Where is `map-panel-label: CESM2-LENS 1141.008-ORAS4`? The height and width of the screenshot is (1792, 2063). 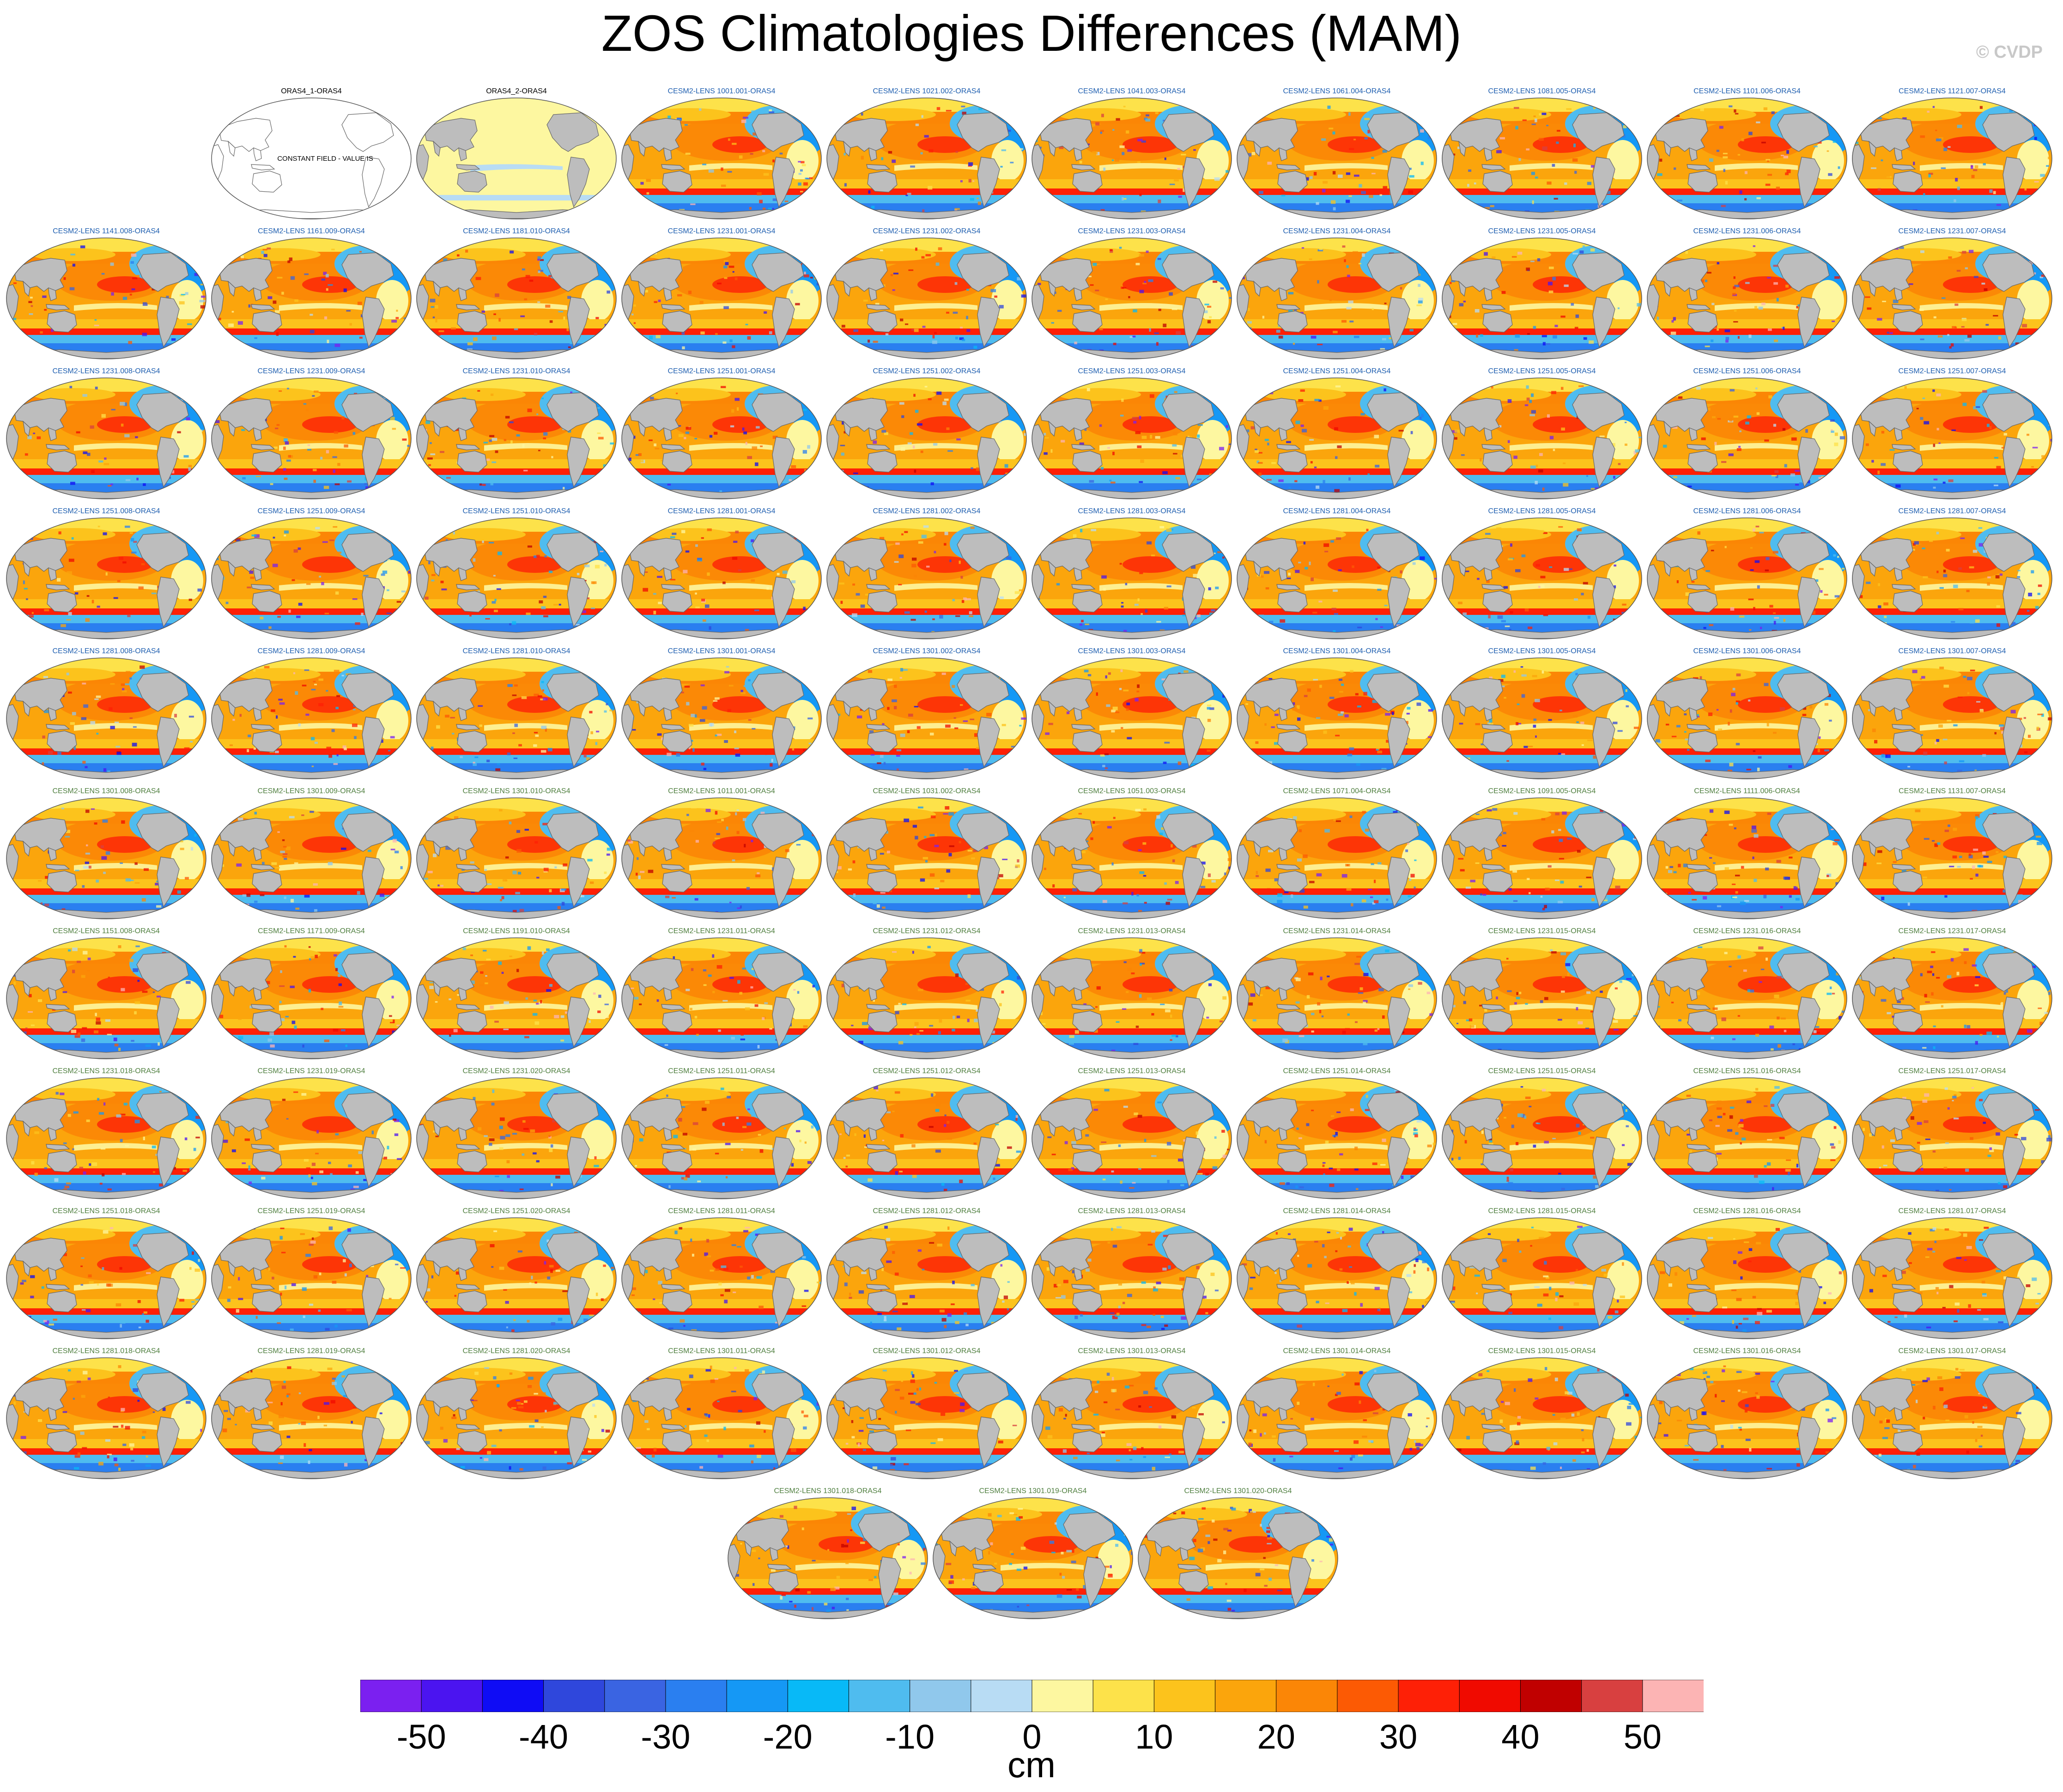
map-panel-label: CESM2-LENS 1141.008-ORAS4 is located at coordinates (106, 231).